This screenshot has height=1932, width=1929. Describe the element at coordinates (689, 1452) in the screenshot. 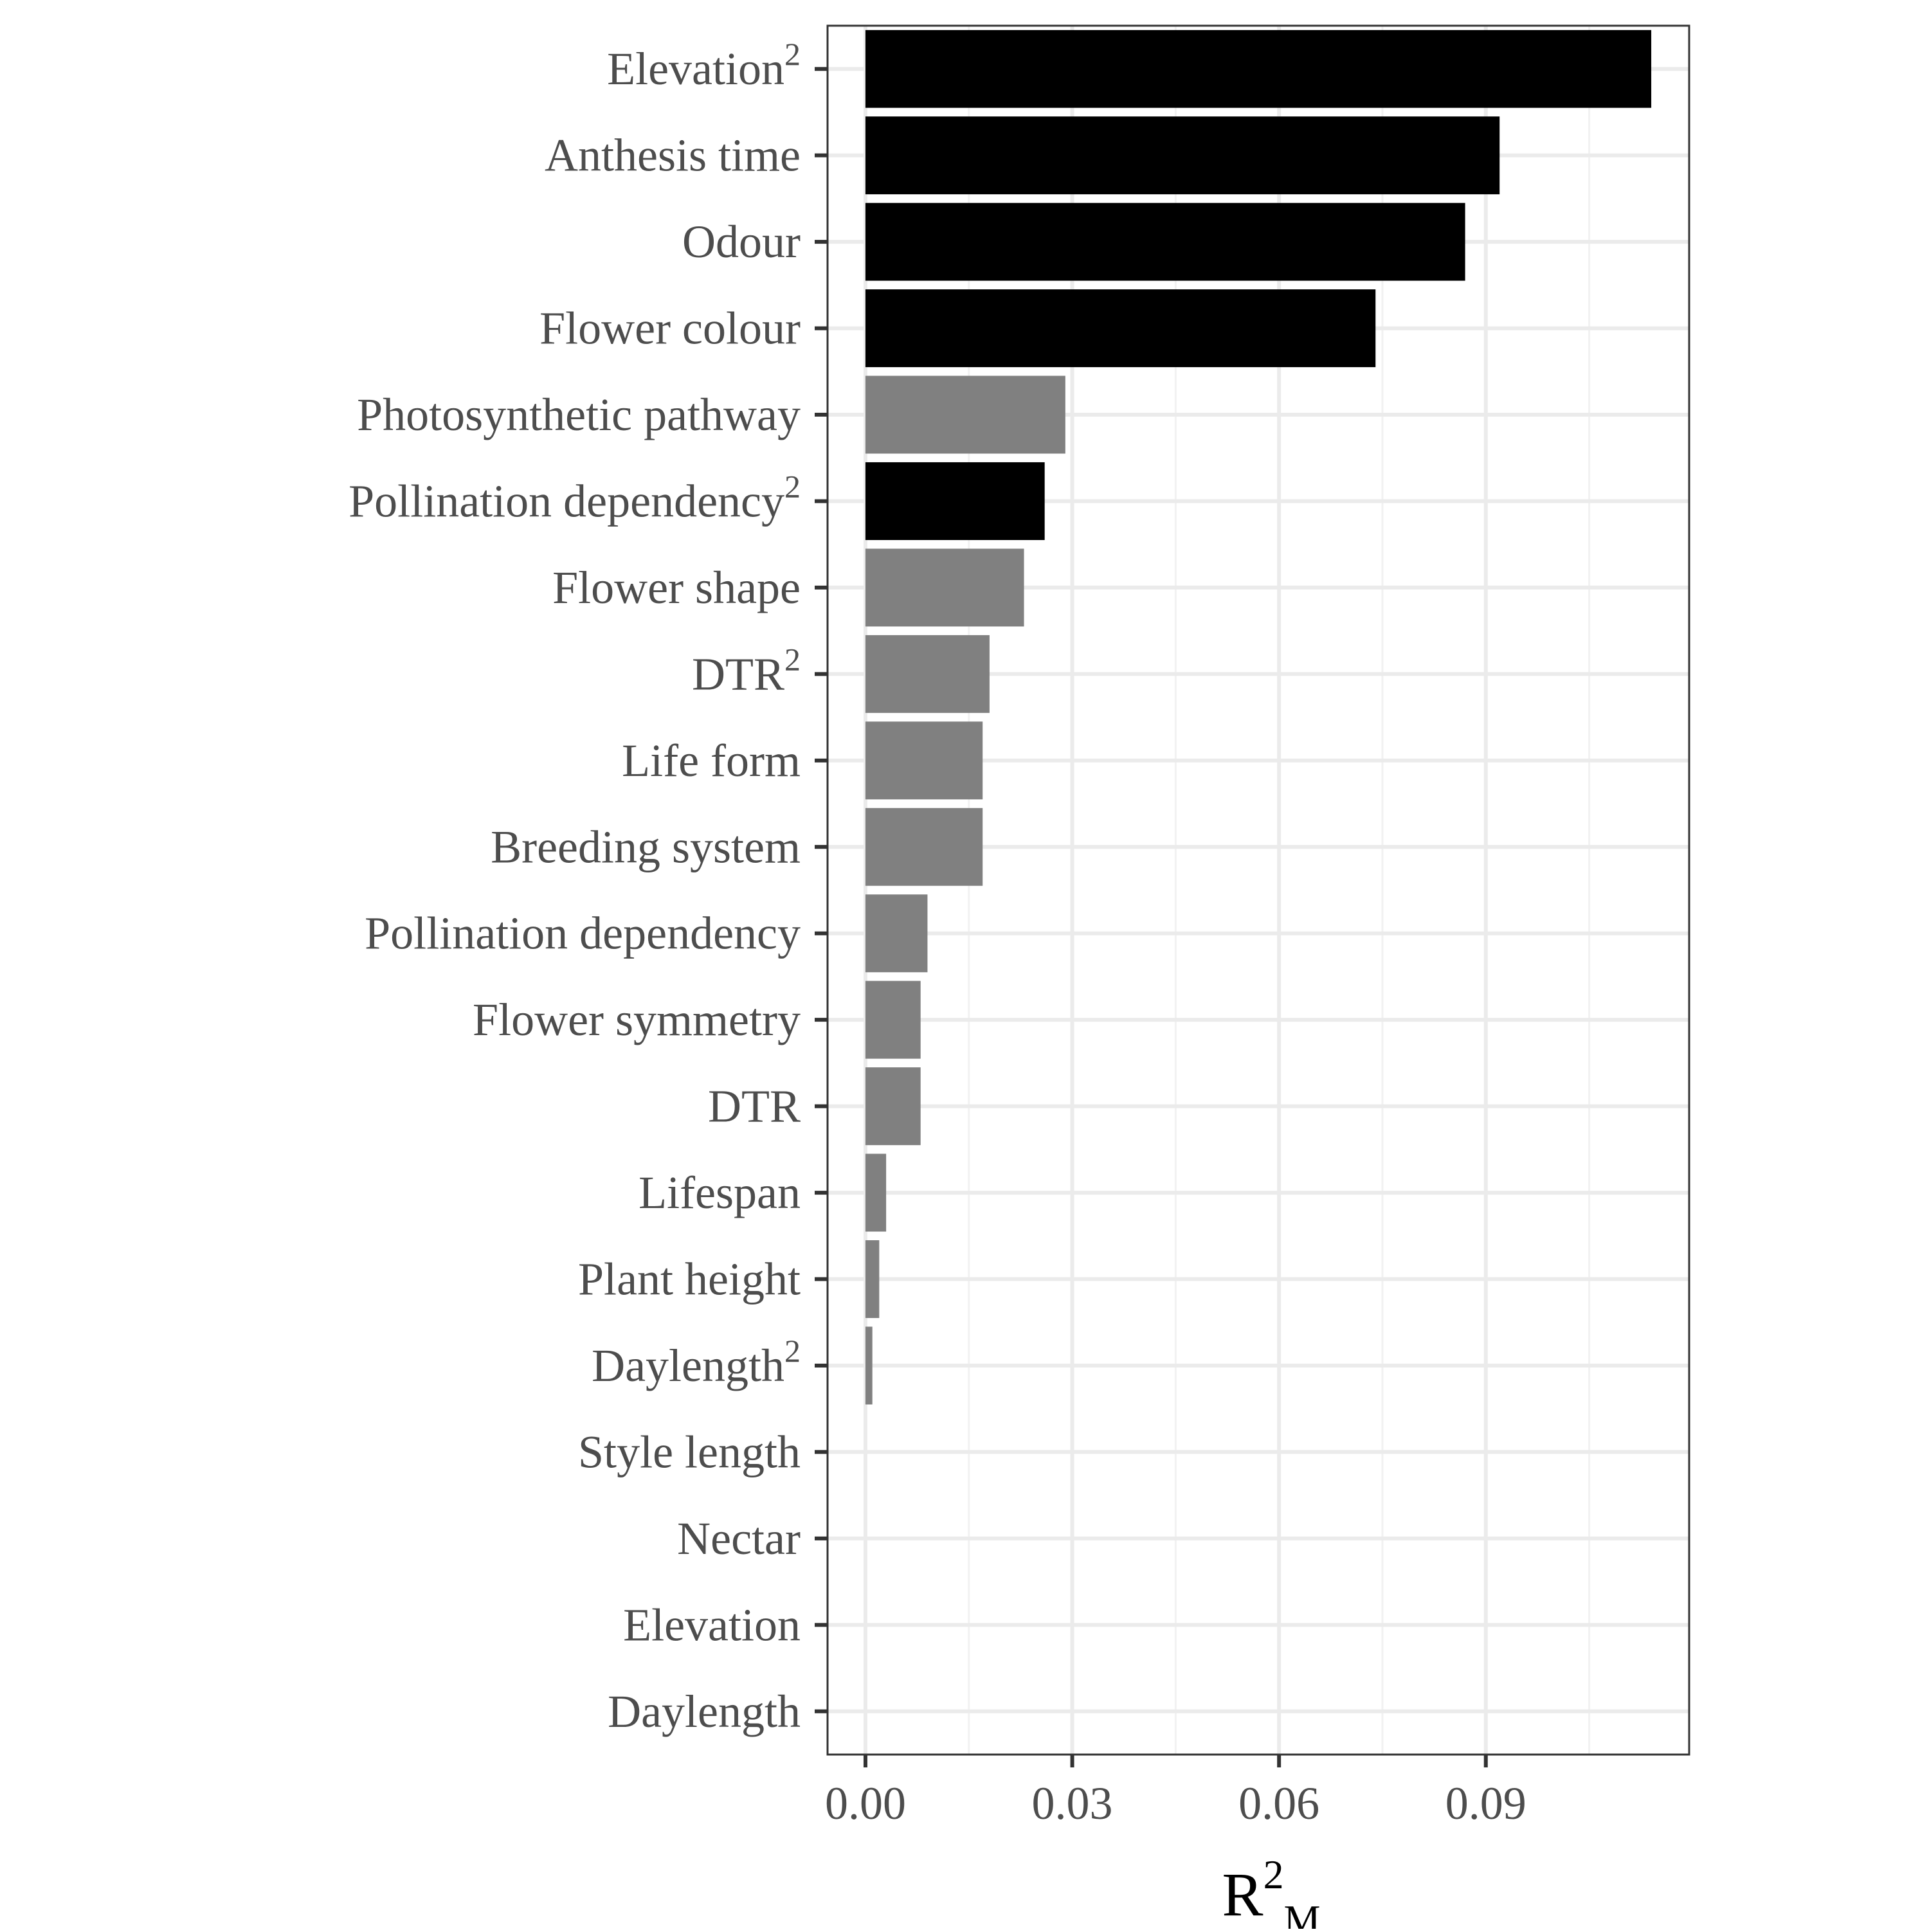

I see `category-label: Style length` at that location.